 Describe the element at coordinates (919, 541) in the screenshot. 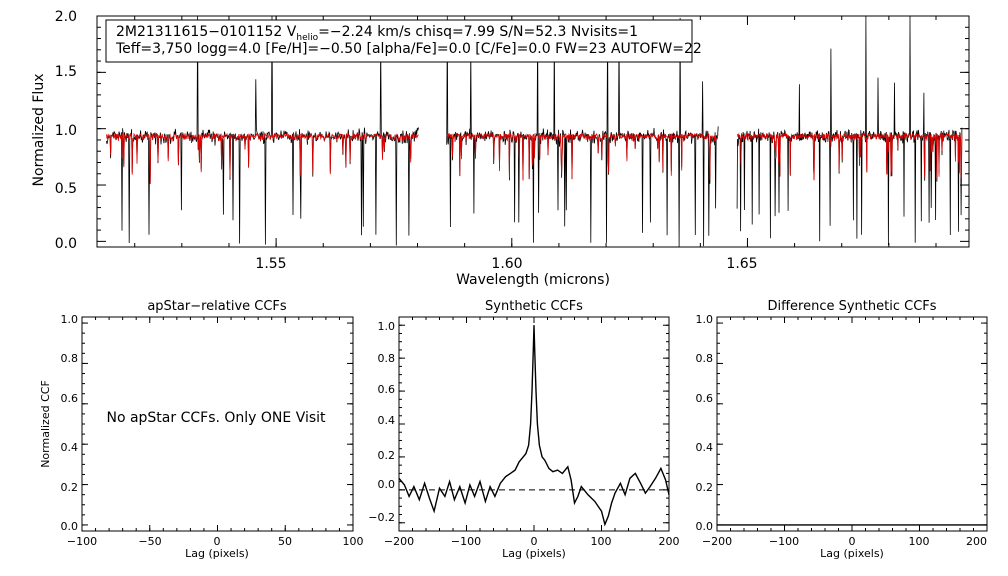

I see `difference-ccf-xtick-label: 100` at that location.